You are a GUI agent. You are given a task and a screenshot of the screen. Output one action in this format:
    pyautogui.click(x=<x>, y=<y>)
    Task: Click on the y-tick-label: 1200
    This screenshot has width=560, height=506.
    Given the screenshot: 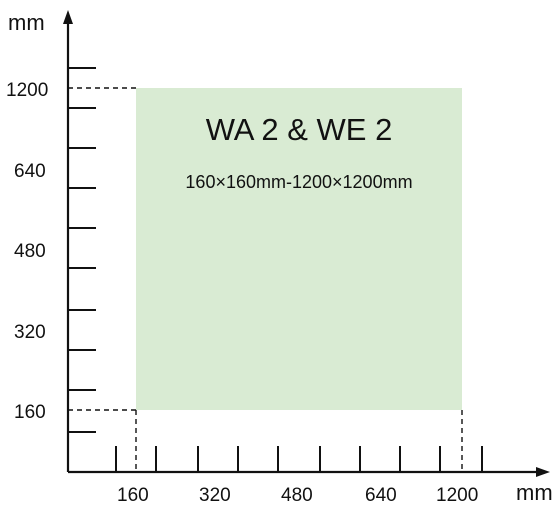 What is the action you would take?
    pyautogui.click(x=27, y=90)
    